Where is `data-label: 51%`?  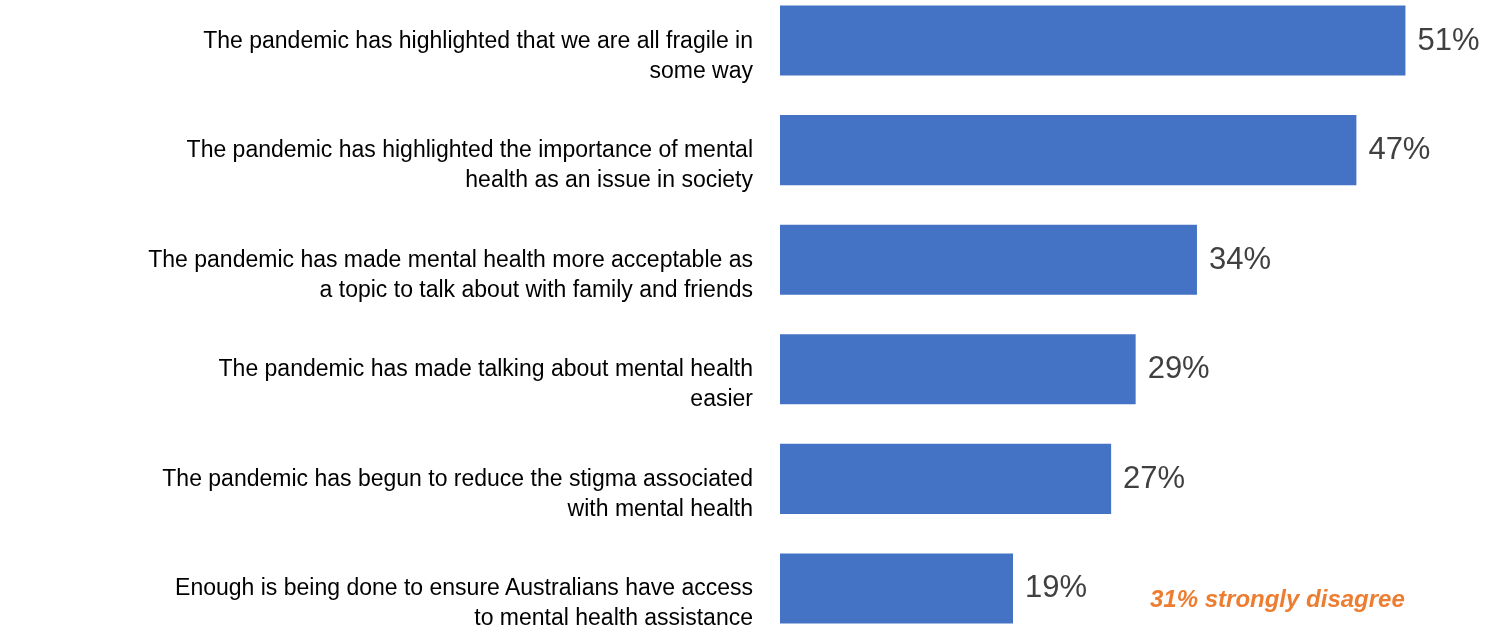
data-label: 51% is located at coordinates (1448, 39).